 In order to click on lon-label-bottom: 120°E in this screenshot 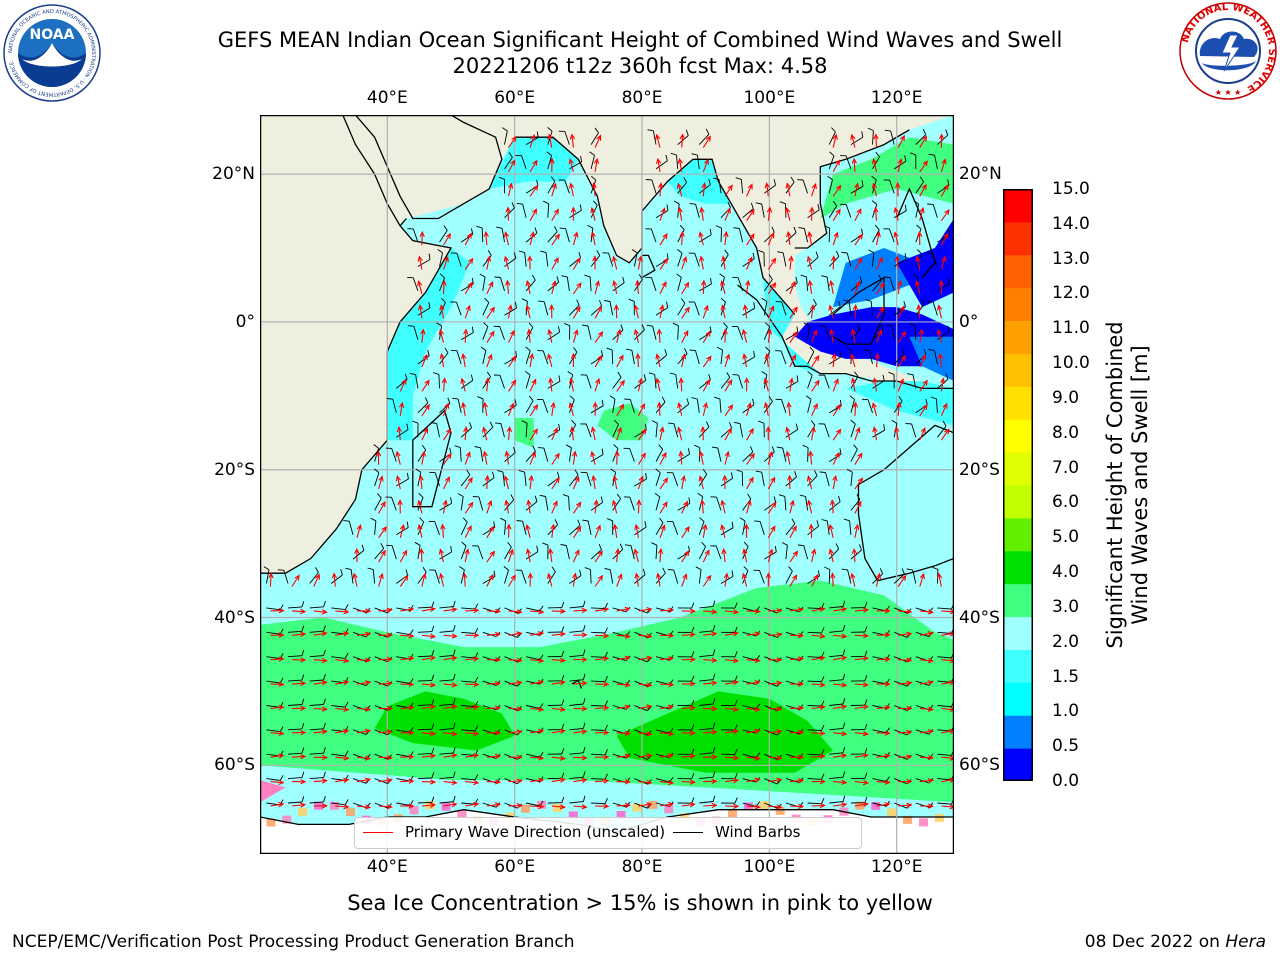, I will do `click(896, 867)`.